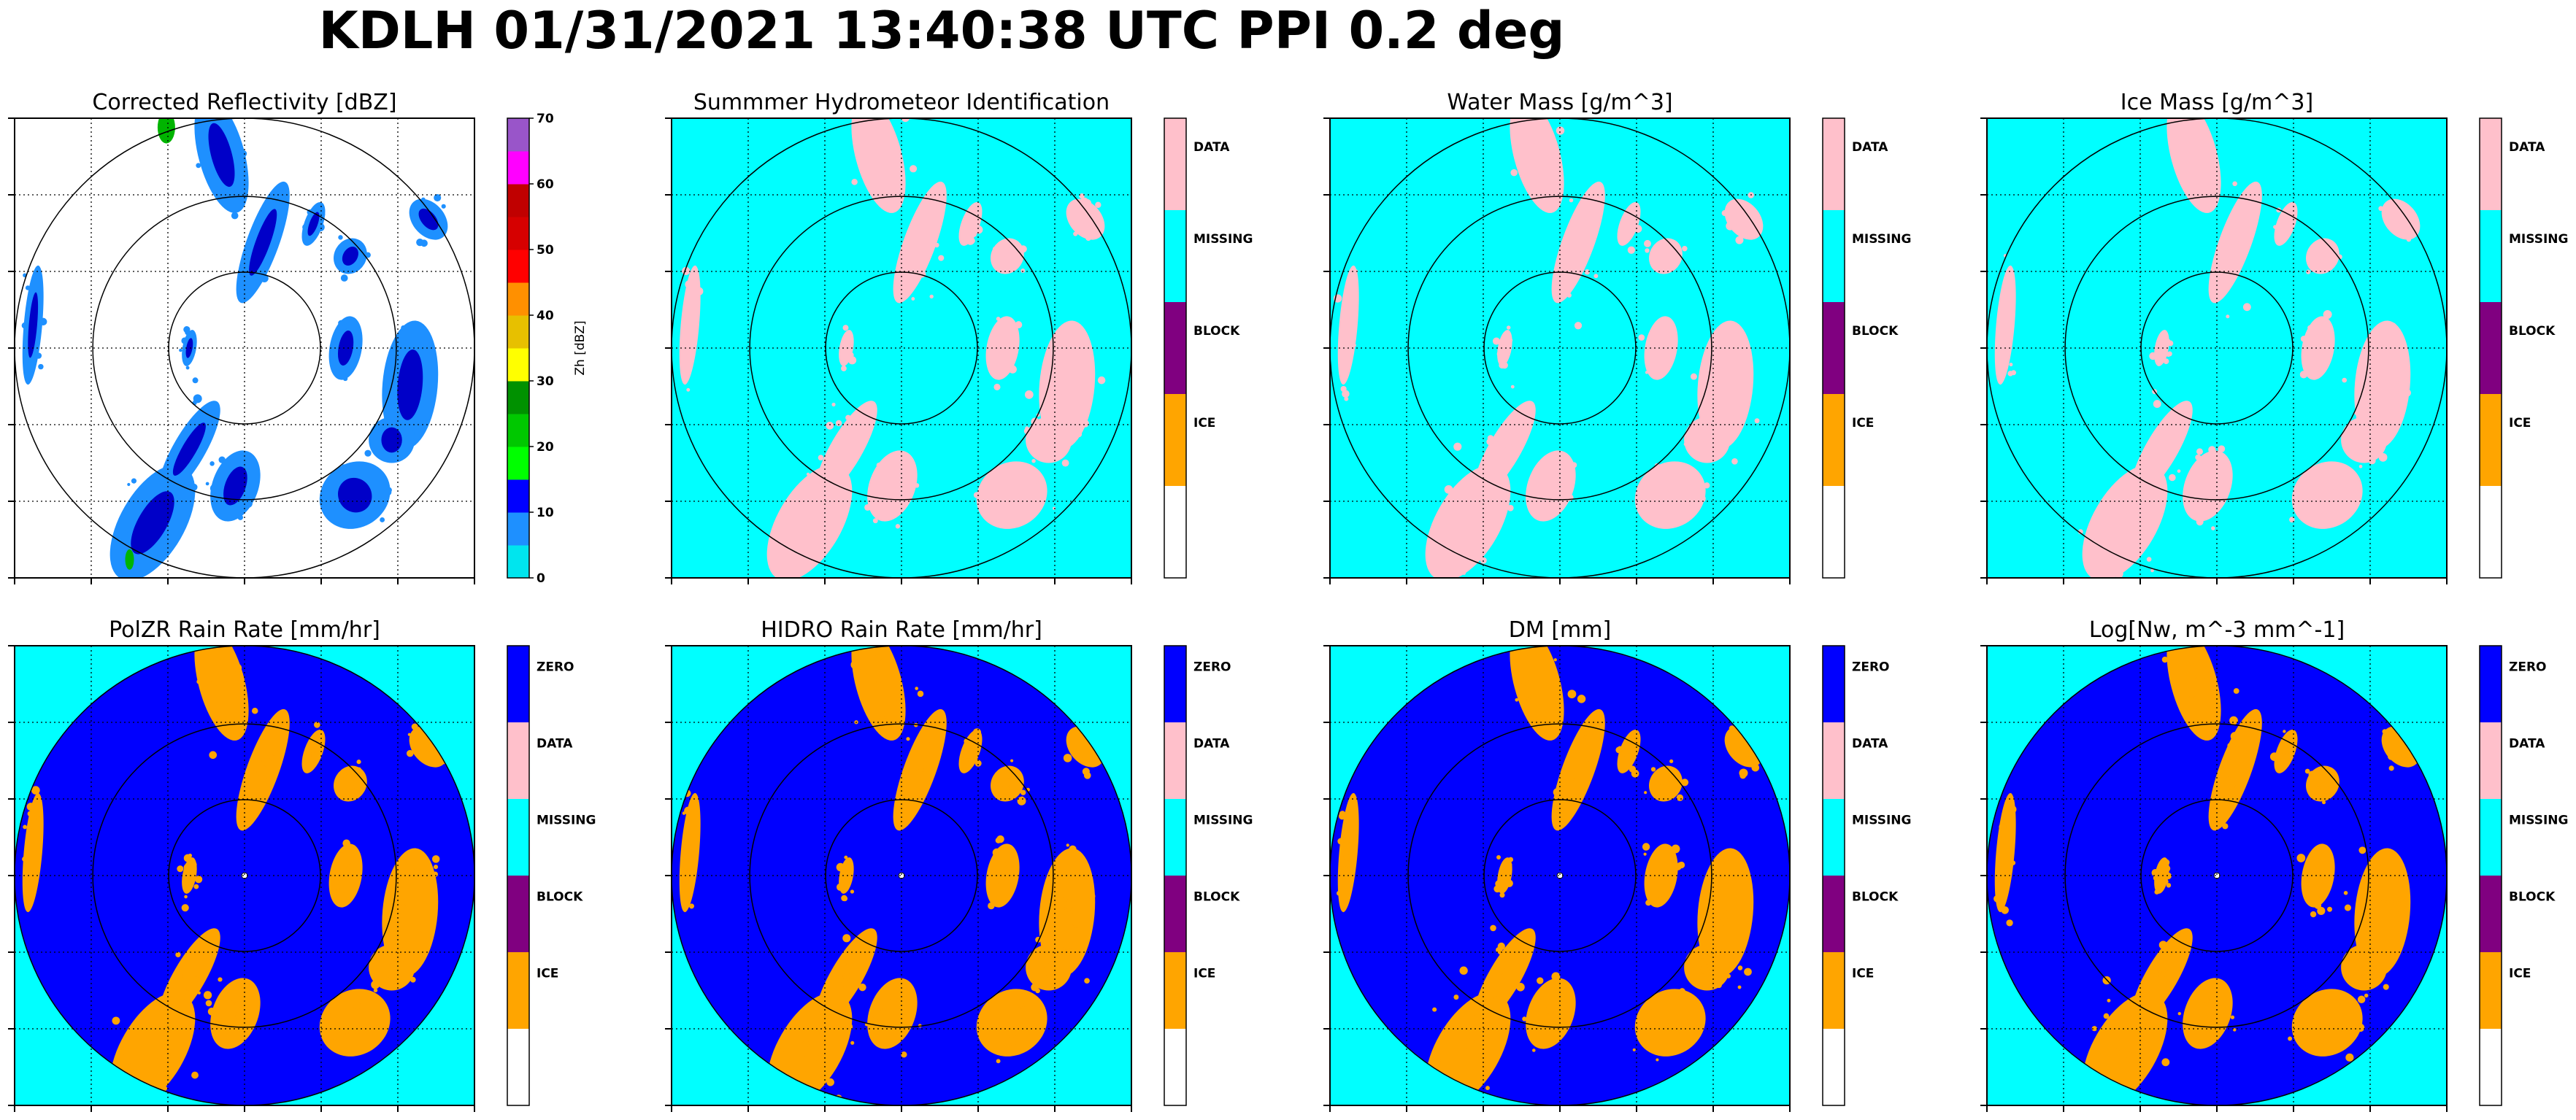  I want to click on colorbar-tick-label: 50, so click(545, 250).